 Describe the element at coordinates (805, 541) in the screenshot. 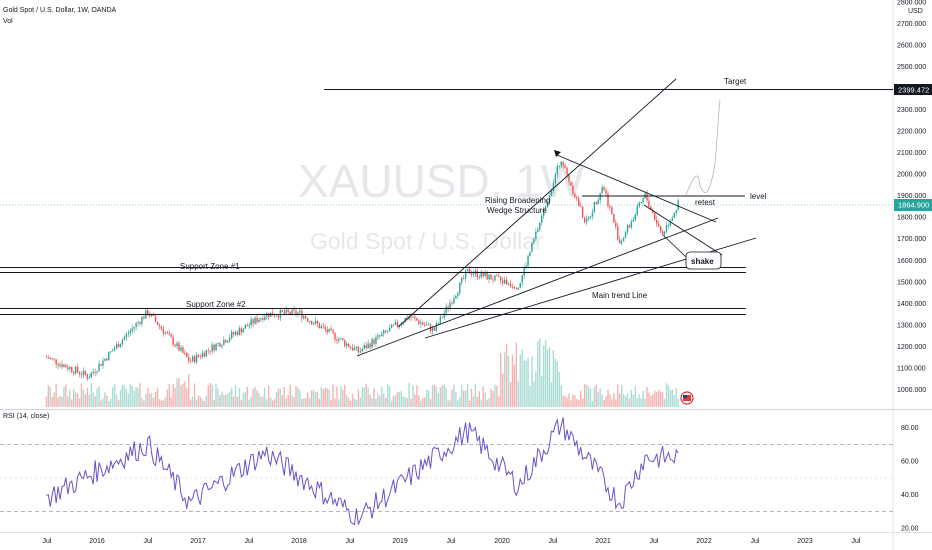

I see `time-tick-label: 2023` at that location.